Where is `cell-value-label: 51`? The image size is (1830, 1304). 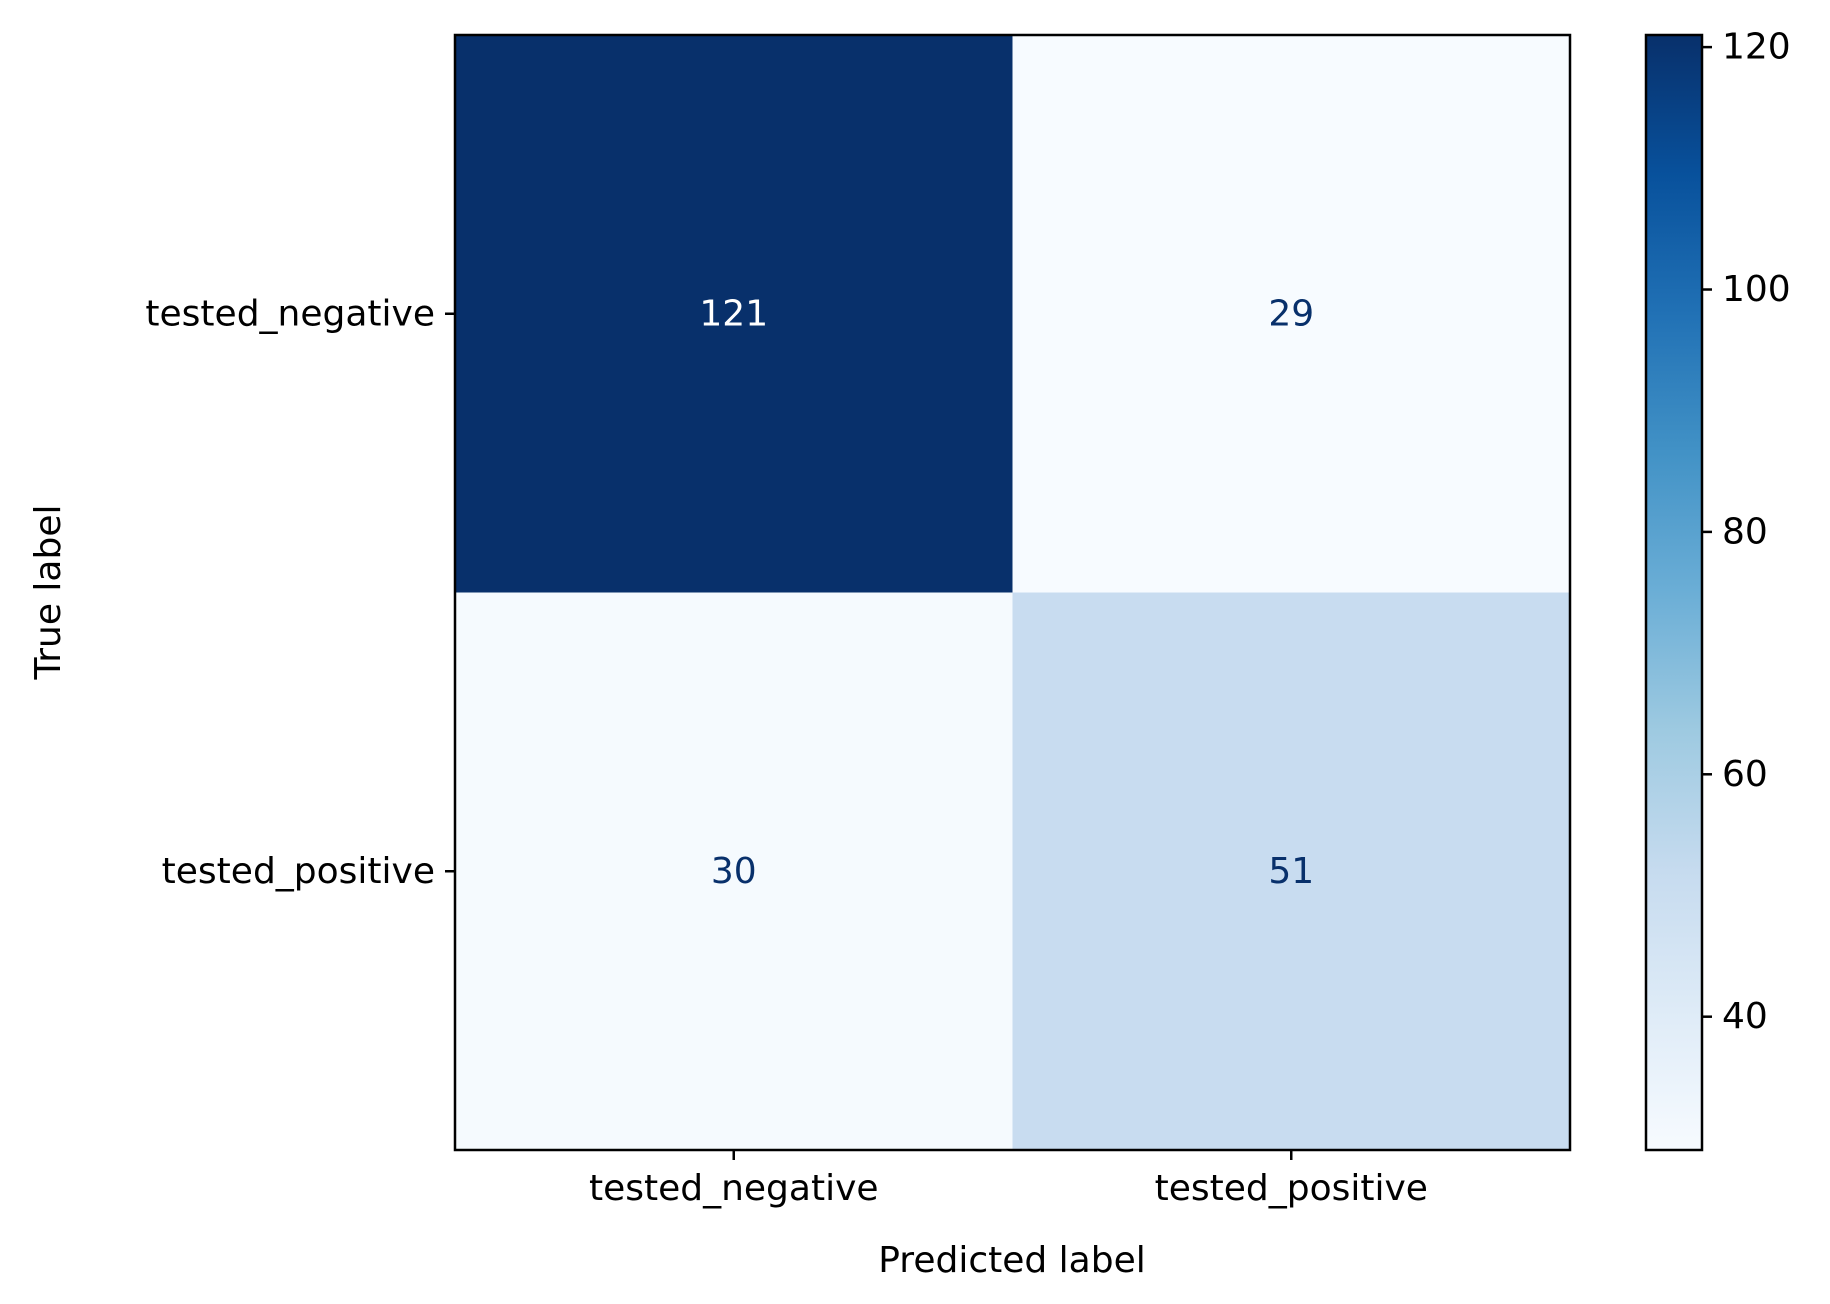 cell-value-label: 51 is located at coordinates (1291, 871).